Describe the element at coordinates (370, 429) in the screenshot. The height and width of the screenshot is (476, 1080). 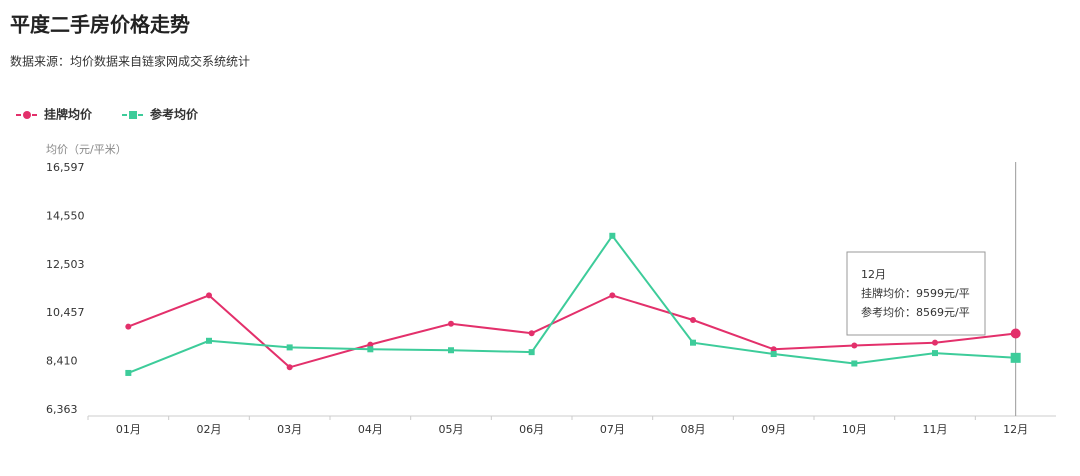
I see `x-tick-label: 04月` at that location.